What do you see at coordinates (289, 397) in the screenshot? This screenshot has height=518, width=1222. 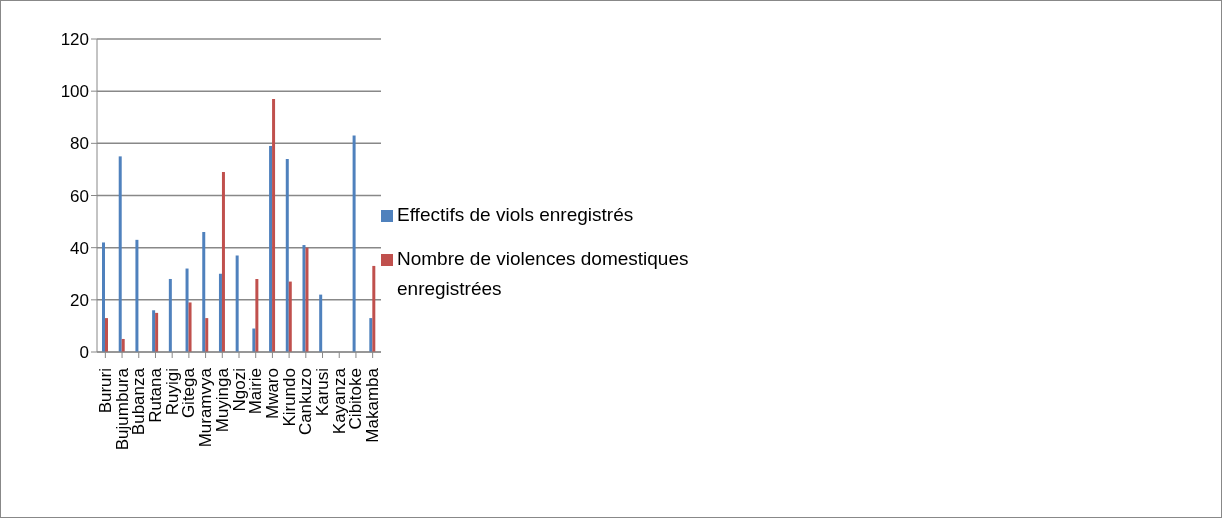 I see `x-tick-label: Kirundo` at bounding box center [289, 397].